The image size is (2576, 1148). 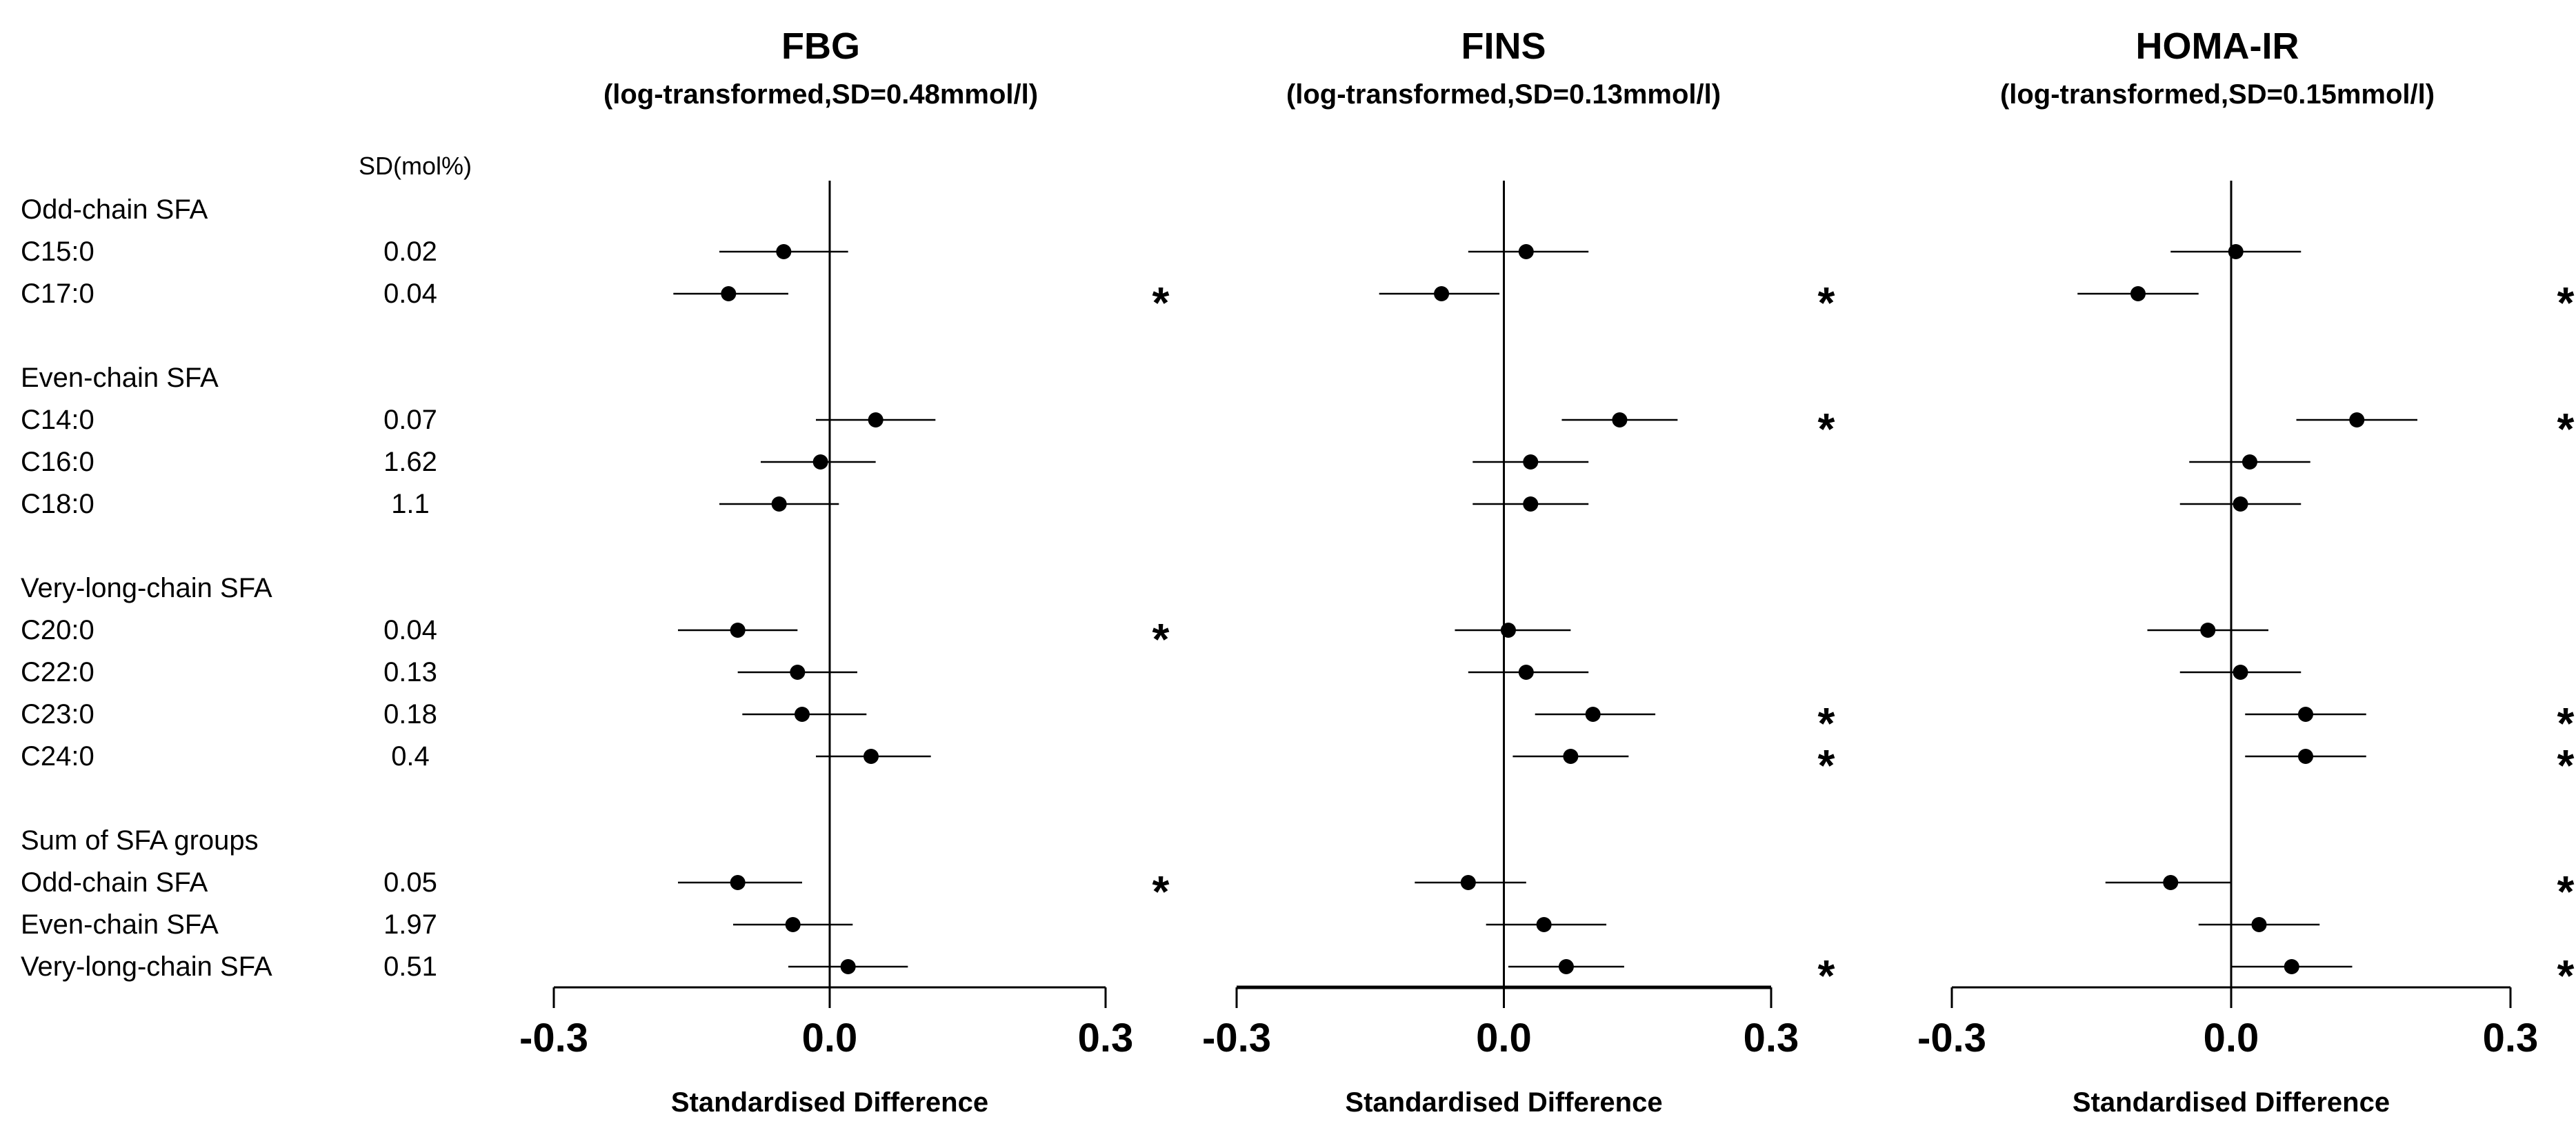 What do you see at coordinates (58, 462) in the screenshot?
I see `row-label: C16:0` at bounding box center [58, 462].